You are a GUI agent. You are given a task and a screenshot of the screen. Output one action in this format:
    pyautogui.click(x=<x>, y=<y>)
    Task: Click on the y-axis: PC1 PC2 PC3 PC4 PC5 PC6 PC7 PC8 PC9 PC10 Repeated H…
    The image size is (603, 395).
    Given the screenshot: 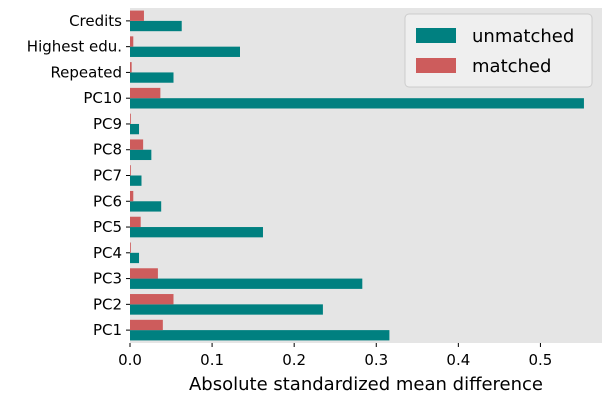 What is the action you would take?
    pyautogui.click(x=78, y=175)
    